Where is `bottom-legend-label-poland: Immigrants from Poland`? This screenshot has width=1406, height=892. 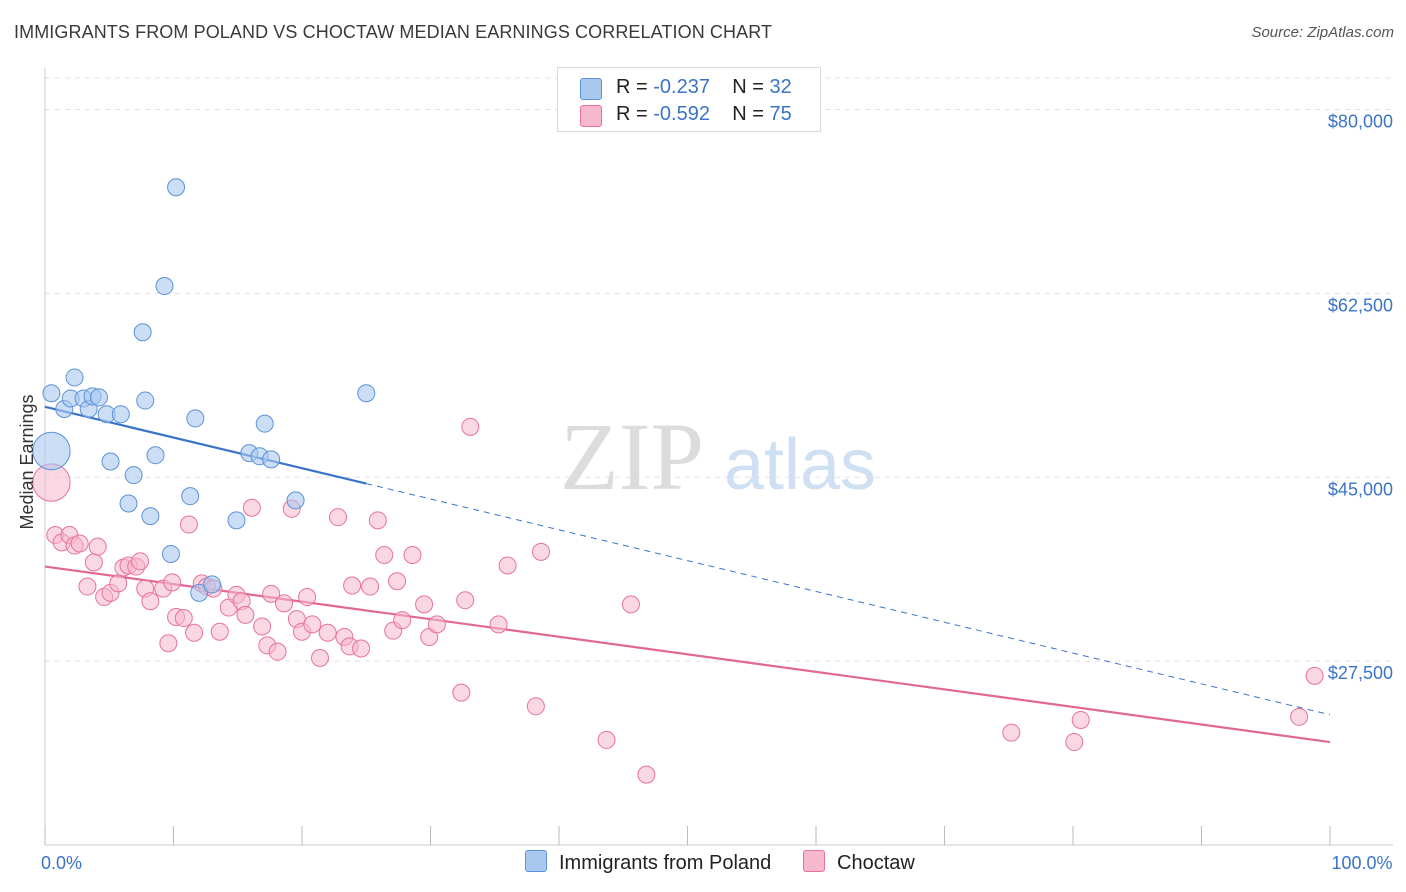
bottom-legend-label-poland: Immigrants from Poland is located at coordinates (665, 863).